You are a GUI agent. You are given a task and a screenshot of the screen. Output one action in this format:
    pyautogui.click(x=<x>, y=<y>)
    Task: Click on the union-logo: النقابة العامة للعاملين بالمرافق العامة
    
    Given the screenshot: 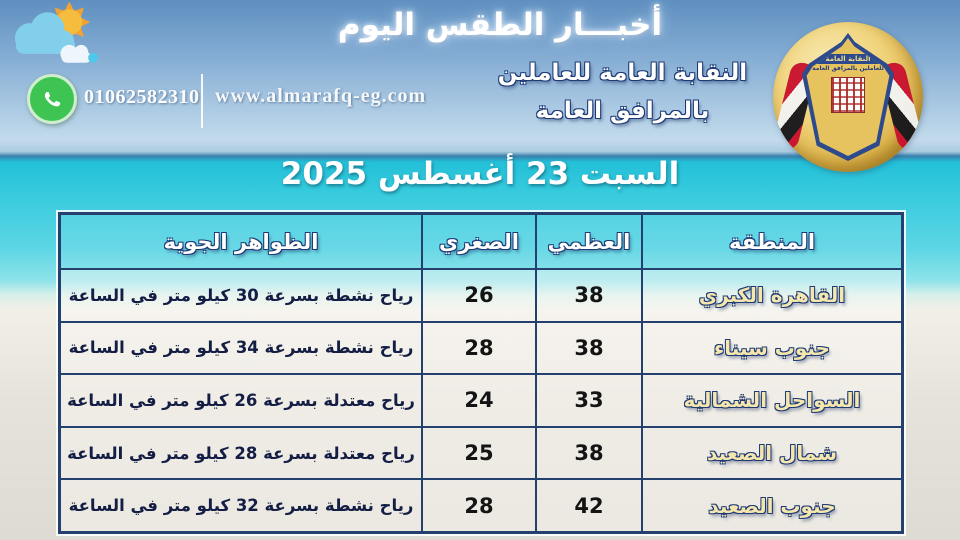 What is the action you would take?
    pyautogui.click(x=848, y=97)
    